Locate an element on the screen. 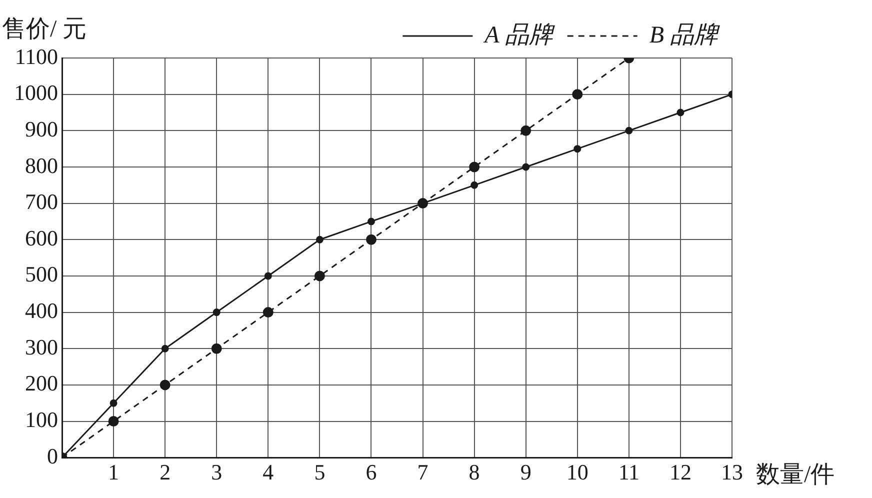  x-tick-label: 8 is located at coordinates (474, 472).